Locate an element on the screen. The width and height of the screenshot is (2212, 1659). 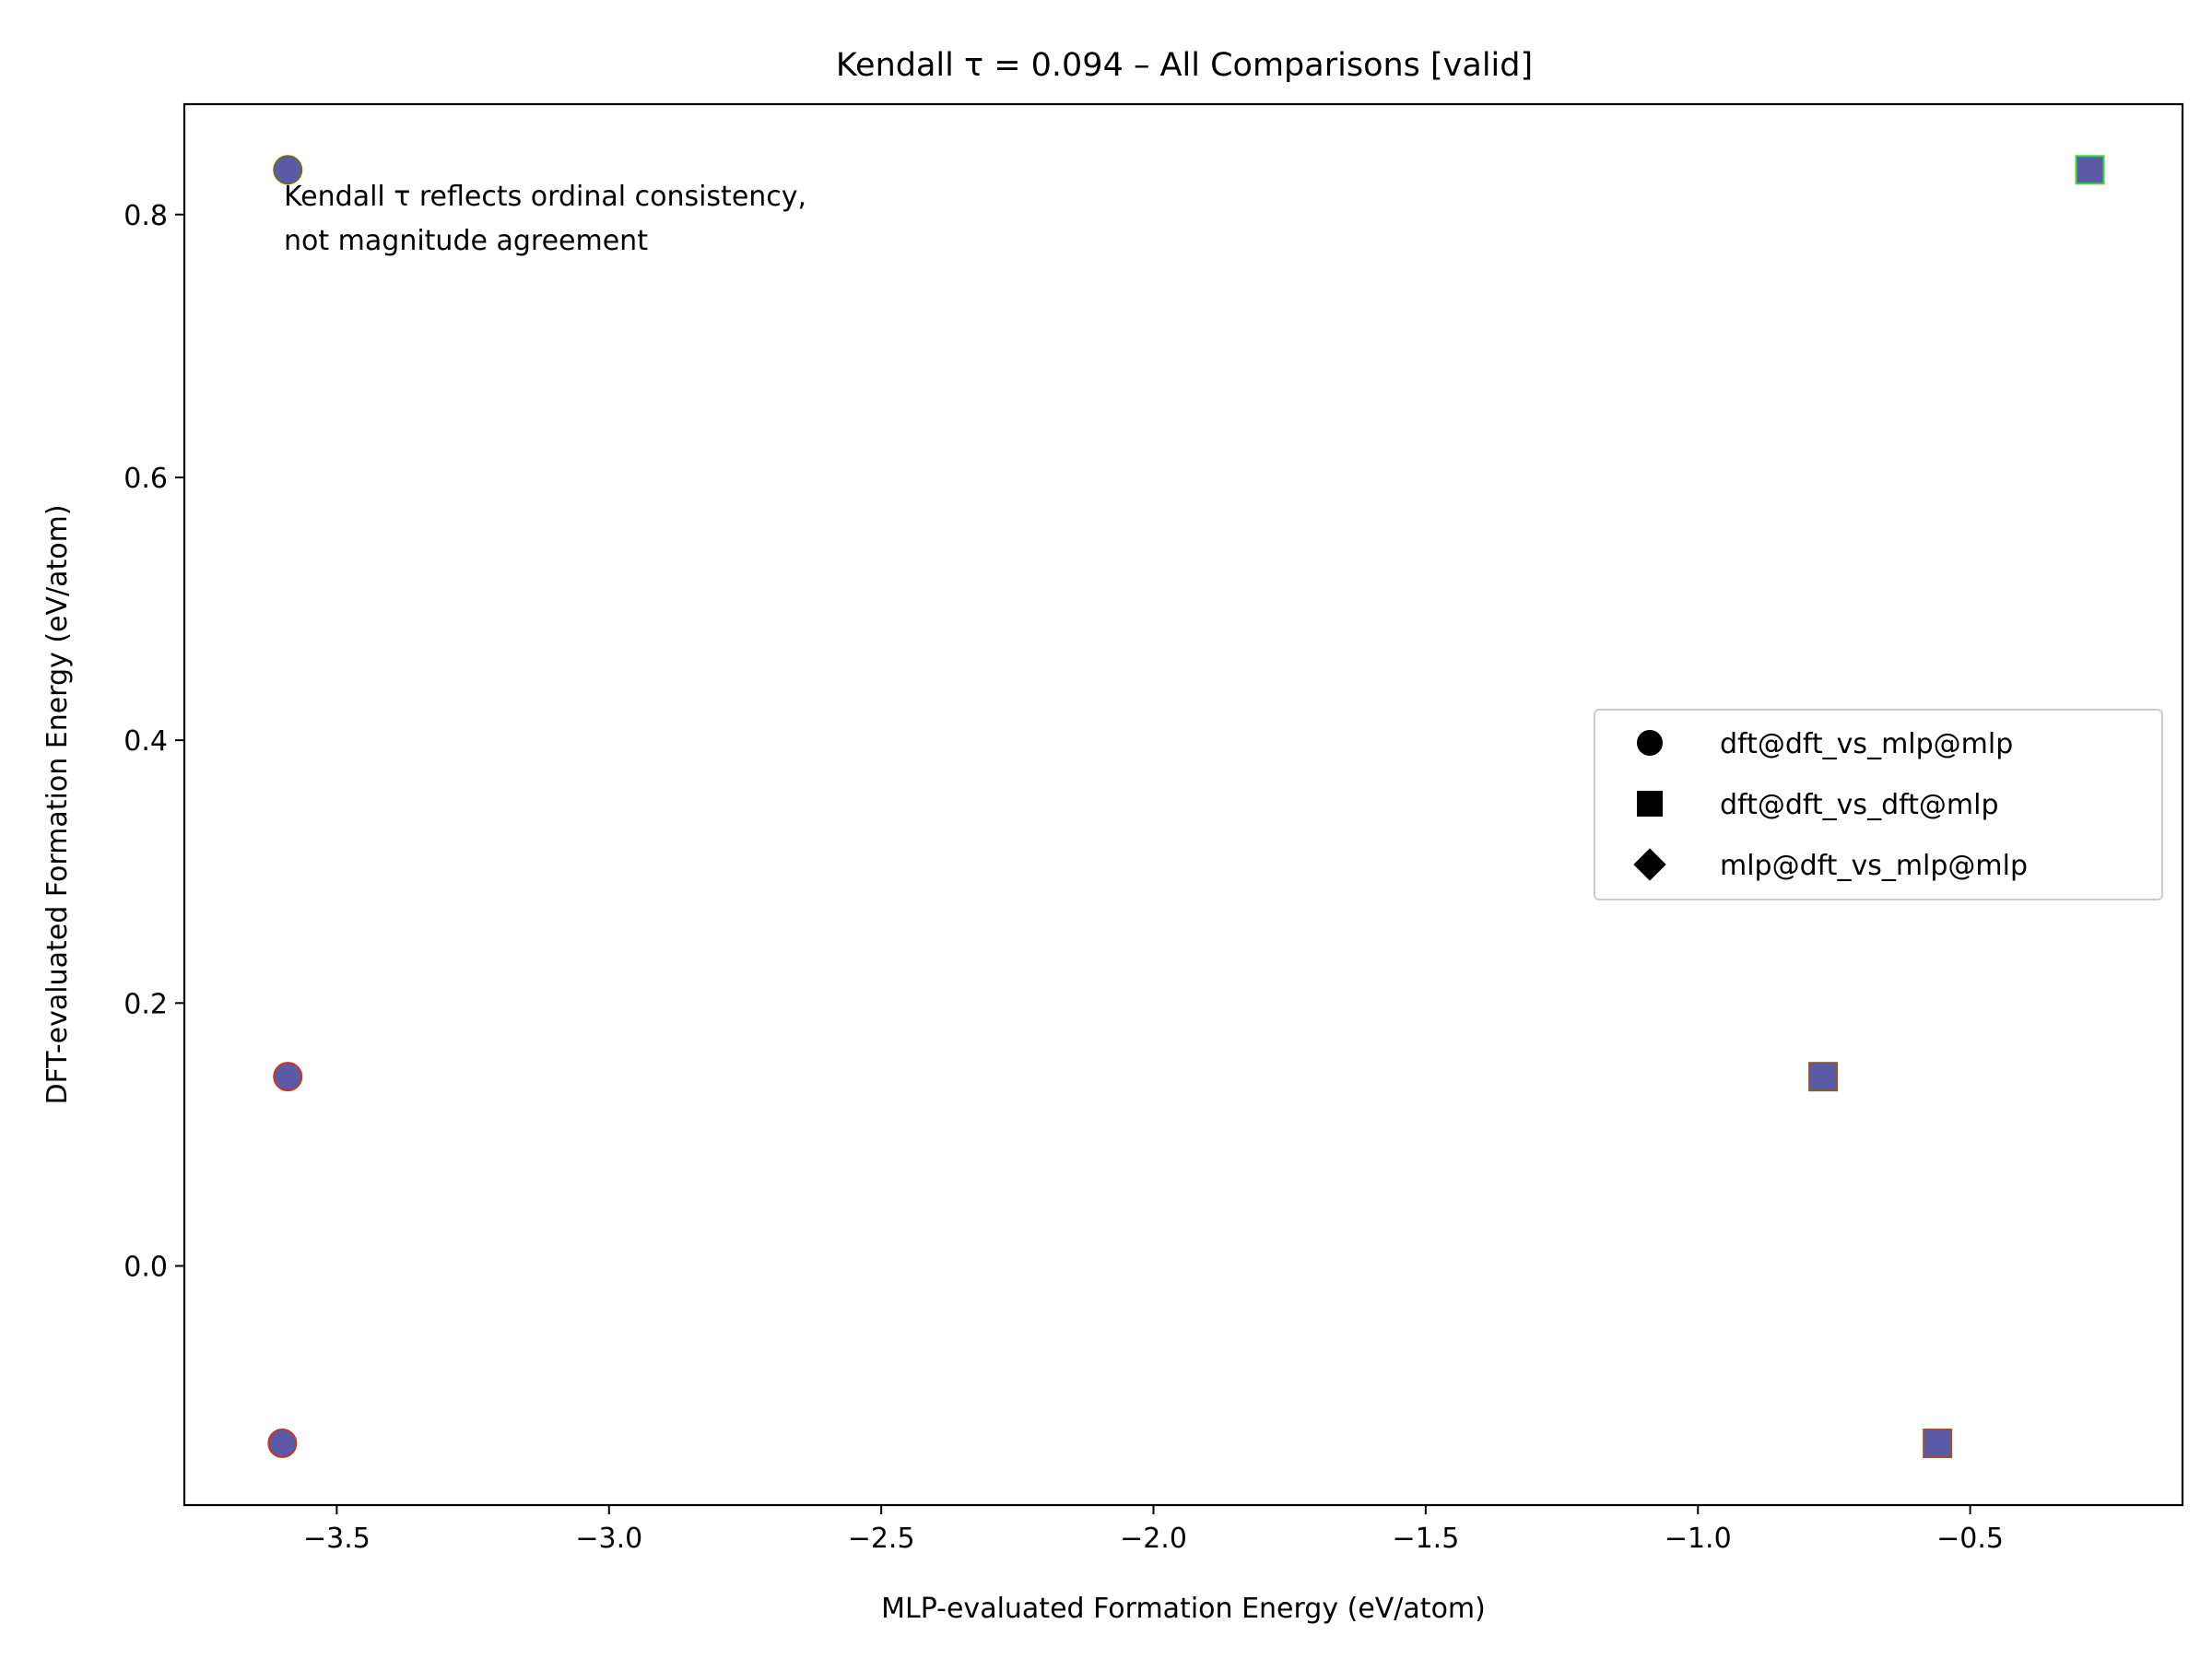
legend-label: mlp@dft_vs_mlp@mlp is located at coordinates (1874, 866).